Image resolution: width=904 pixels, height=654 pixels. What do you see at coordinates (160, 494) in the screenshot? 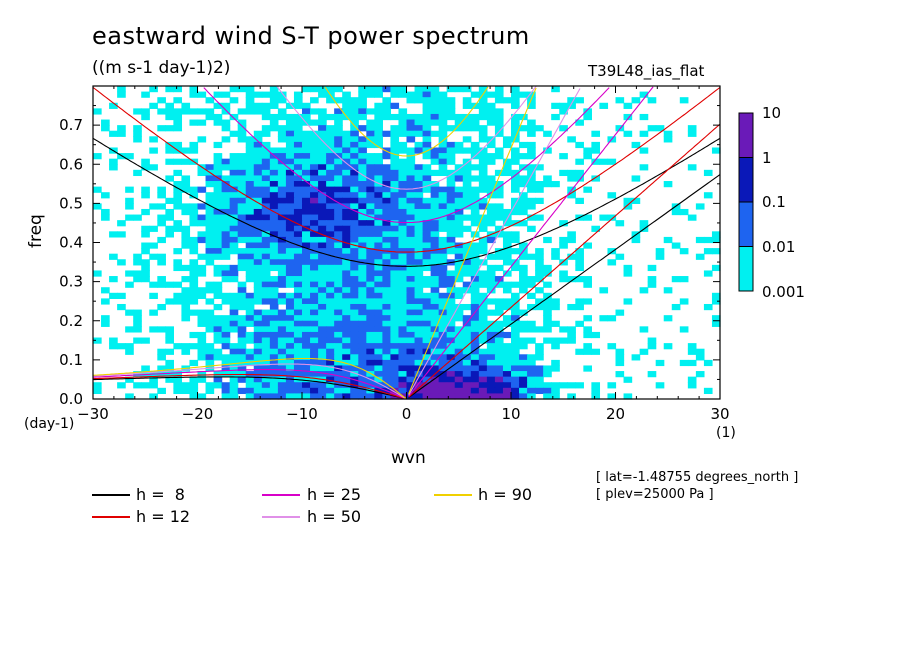
I see `legend-label-h8: h = 8` at bounding box center [160, 494].